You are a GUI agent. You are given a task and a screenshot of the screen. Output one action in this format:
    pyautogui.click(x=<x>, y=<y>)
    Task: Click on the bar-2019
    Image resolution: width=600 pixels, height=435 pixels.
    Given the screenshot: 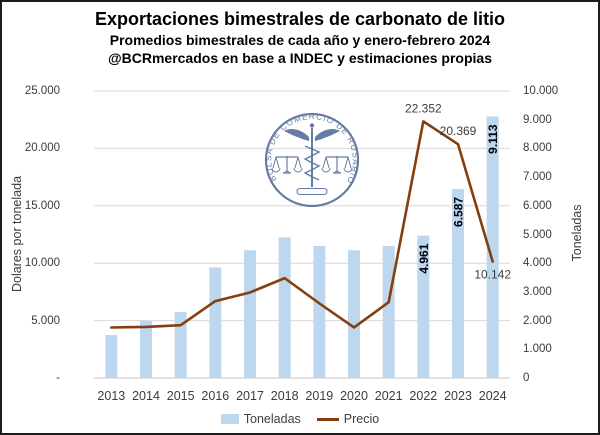 What is the action you would take?
    pyautogui.click(x=319, y=311)
    